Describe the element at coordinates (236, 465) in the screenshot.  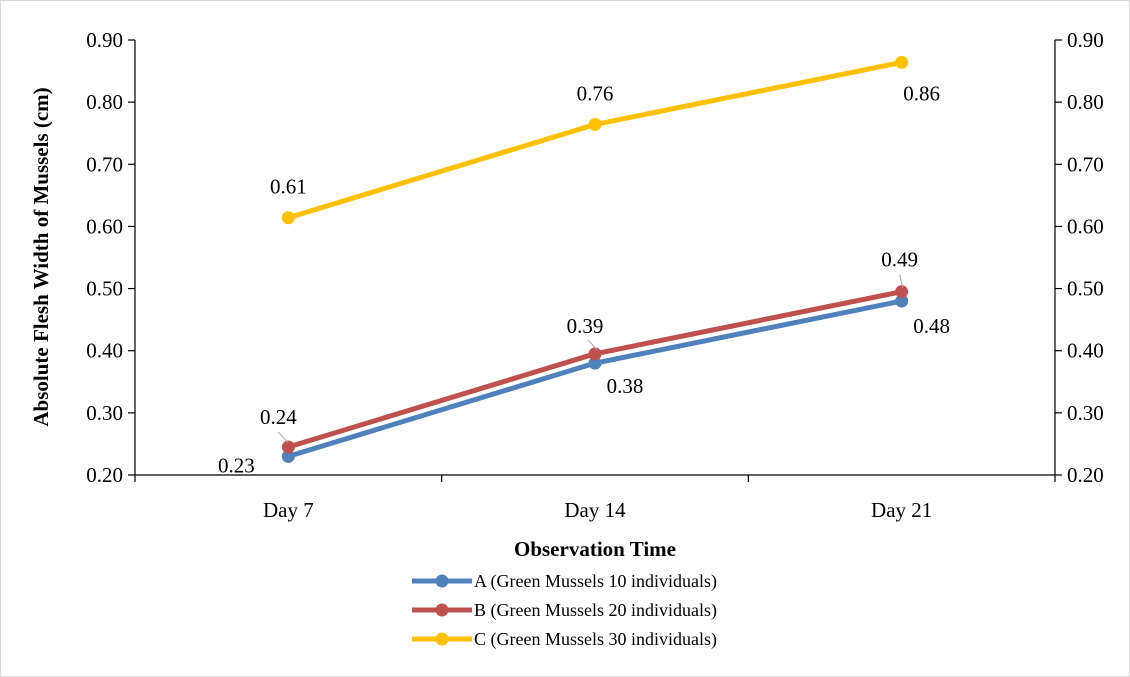
I see `data-label: 0.23` at that location.